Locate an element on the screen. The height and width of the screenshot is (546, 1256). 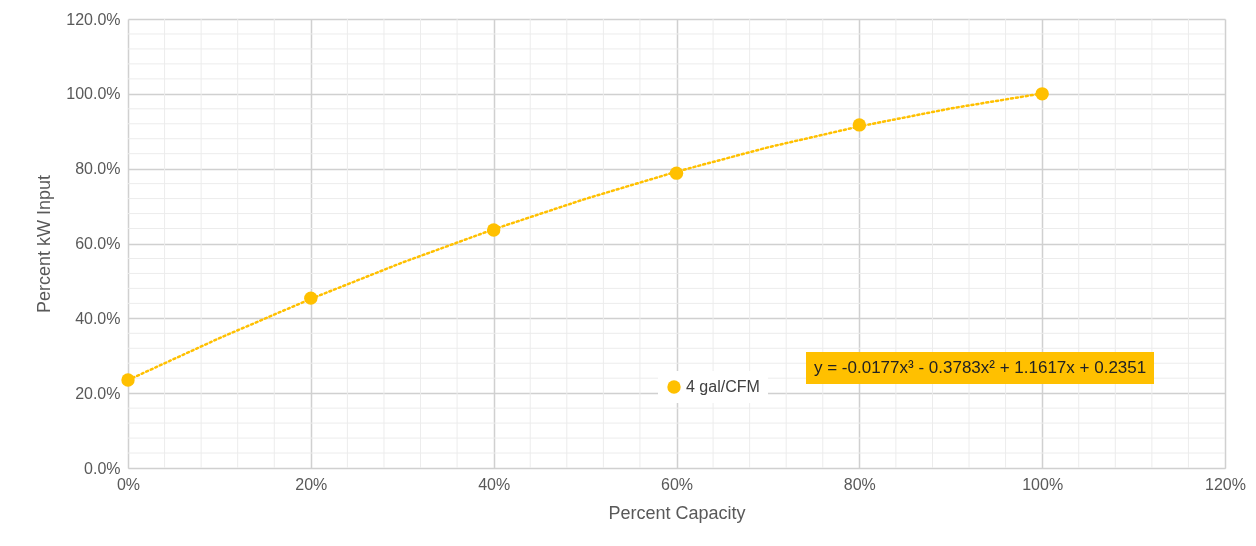
y-axis-title: Percent kW Input is located at coordinates (44, 244).